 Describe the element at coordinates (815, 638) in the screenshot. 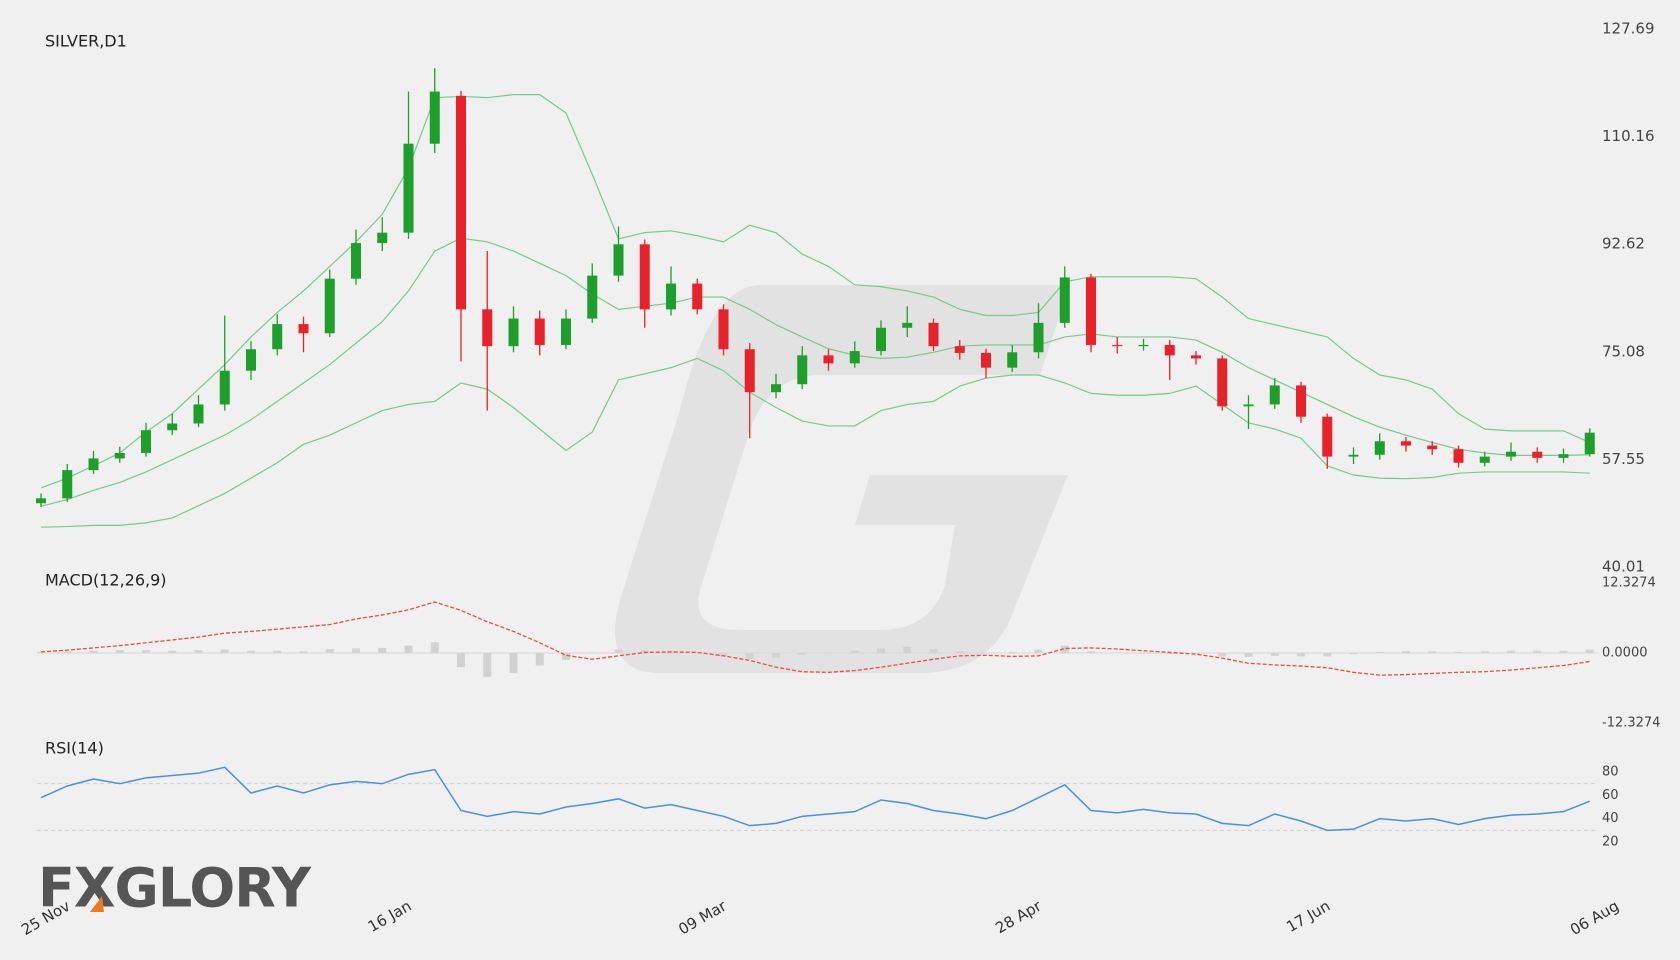

I see `macd-line` at that location.